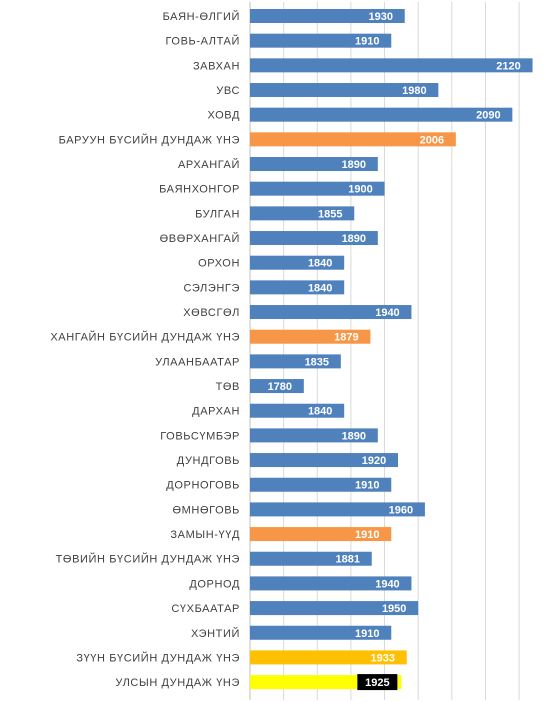 Image resolution: width=546 pixels, height=702 pixels. What do you see at coordinates (330, 214) in the screenshot?
I see `value-label: 1855` at bounding box center [330, 214].